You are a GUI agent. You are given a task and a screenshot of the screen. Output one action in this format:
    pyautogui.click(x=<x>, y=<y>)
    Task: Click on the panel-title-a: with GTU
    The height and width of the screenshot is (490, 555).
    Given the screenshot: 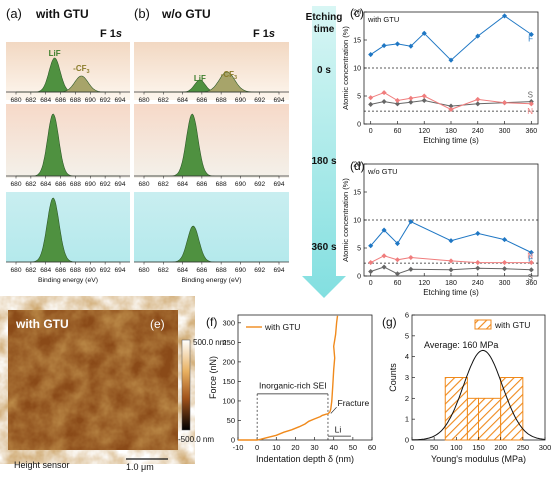 What is the action you would take?
    pyautogui.click(x=62, y=14)
    